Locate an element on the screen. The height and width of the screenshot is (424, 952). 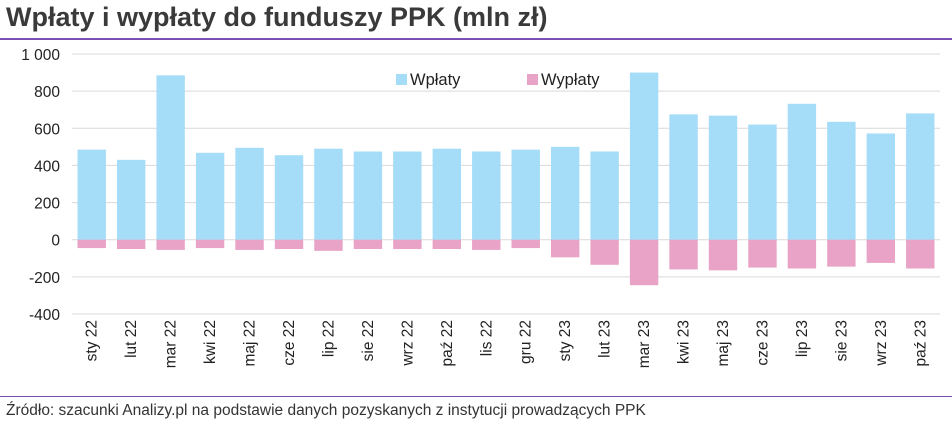
legend-wplaty-label: Wpłaty is located at coordinates (435, 80).